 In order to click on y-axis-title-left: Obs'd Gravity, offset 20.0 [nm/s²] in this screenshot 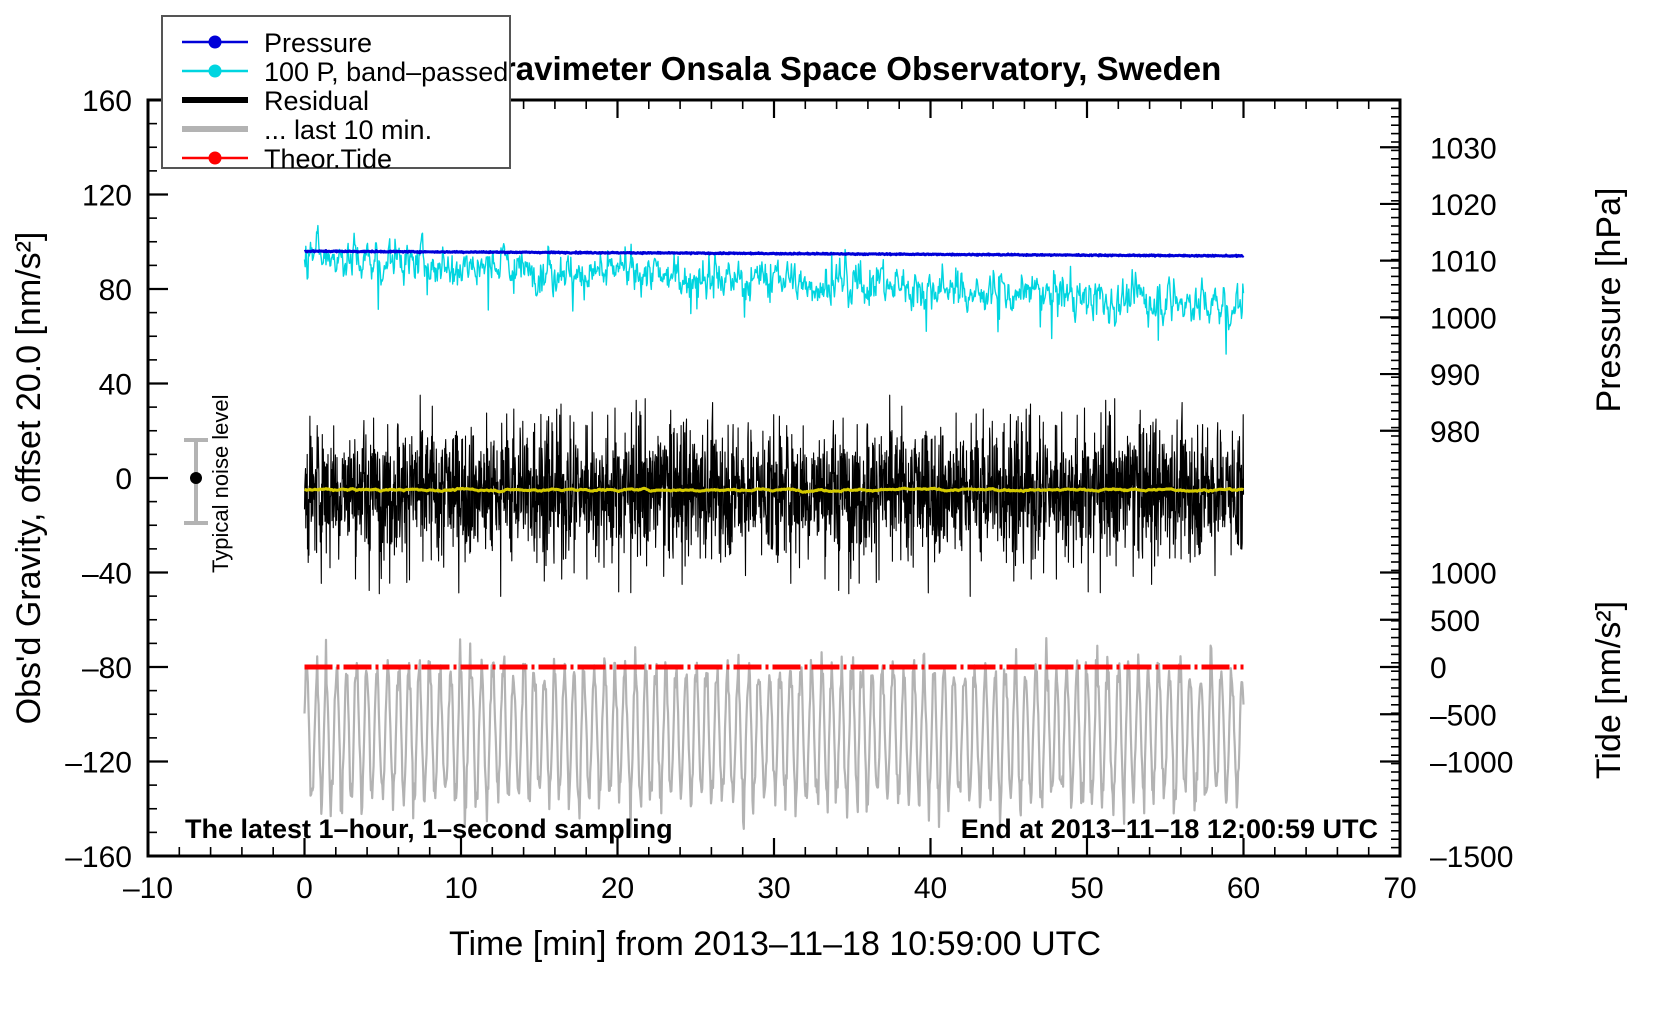, I will do `click(29, 478)`.